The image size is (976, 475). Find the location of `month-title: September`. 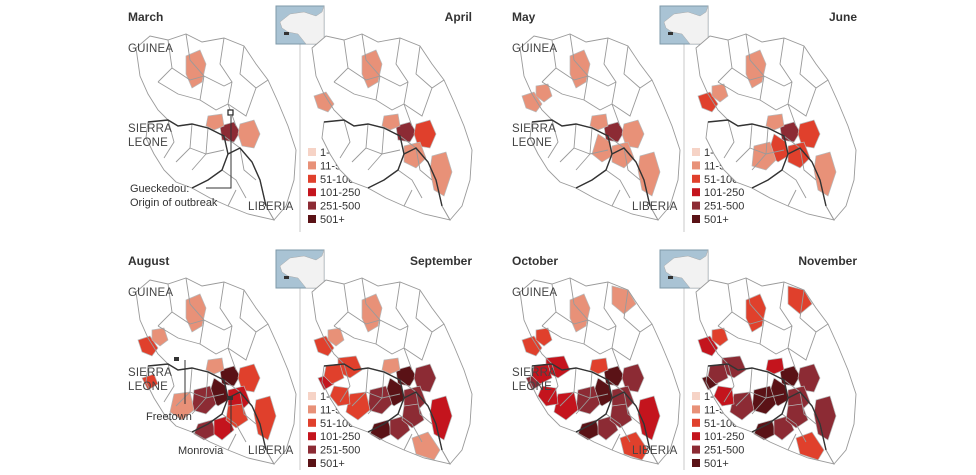

month-title: September is located at coordinates (441, 261).